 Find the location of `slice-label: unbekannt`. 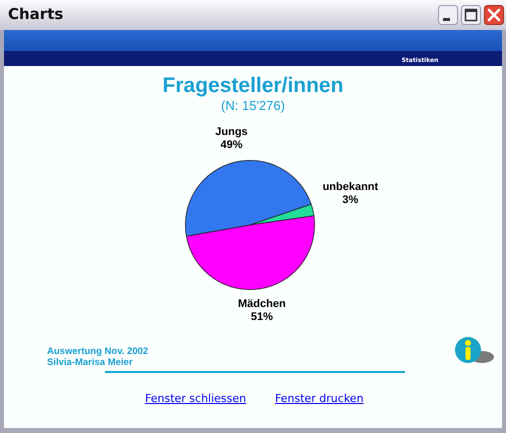

slice-label: unbekannt is located at coordinates (350, 187).